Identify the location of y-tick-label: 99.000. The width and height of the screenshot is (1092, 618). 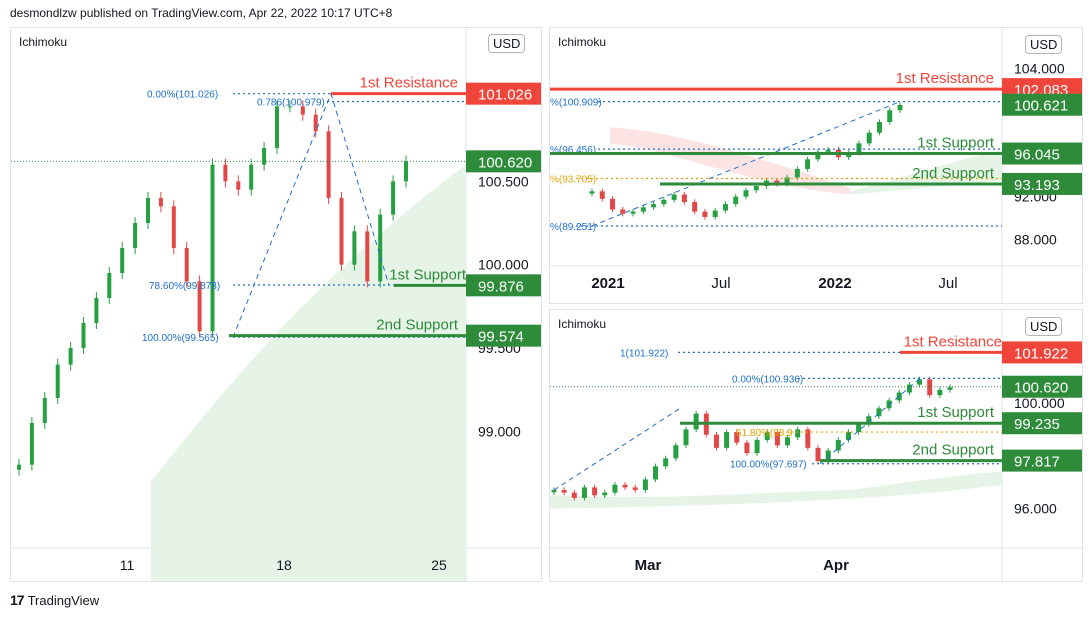
(499, 431).